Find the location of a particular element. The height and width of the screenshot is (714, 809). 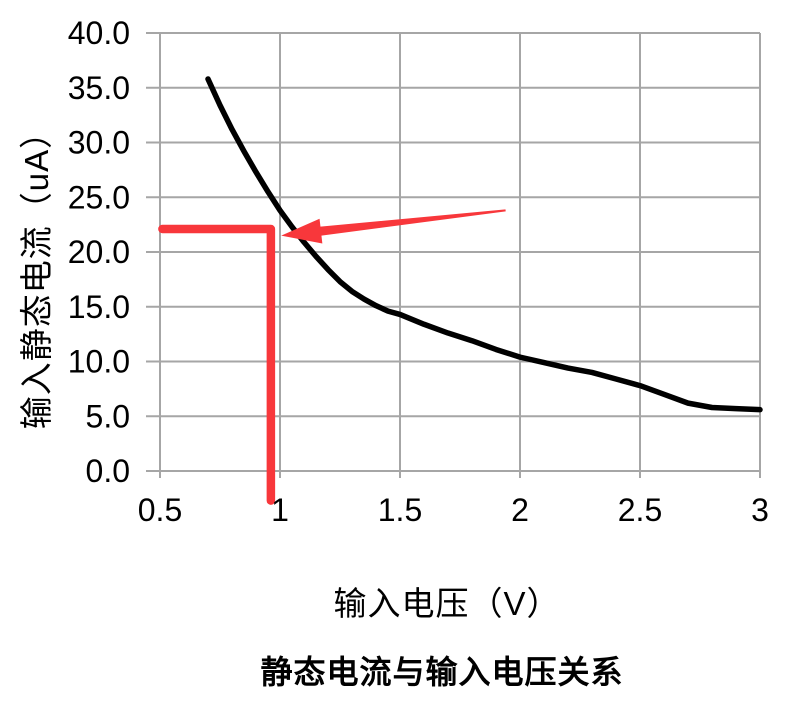

x-tick-label: 1 is located at coordinates (280, 510).